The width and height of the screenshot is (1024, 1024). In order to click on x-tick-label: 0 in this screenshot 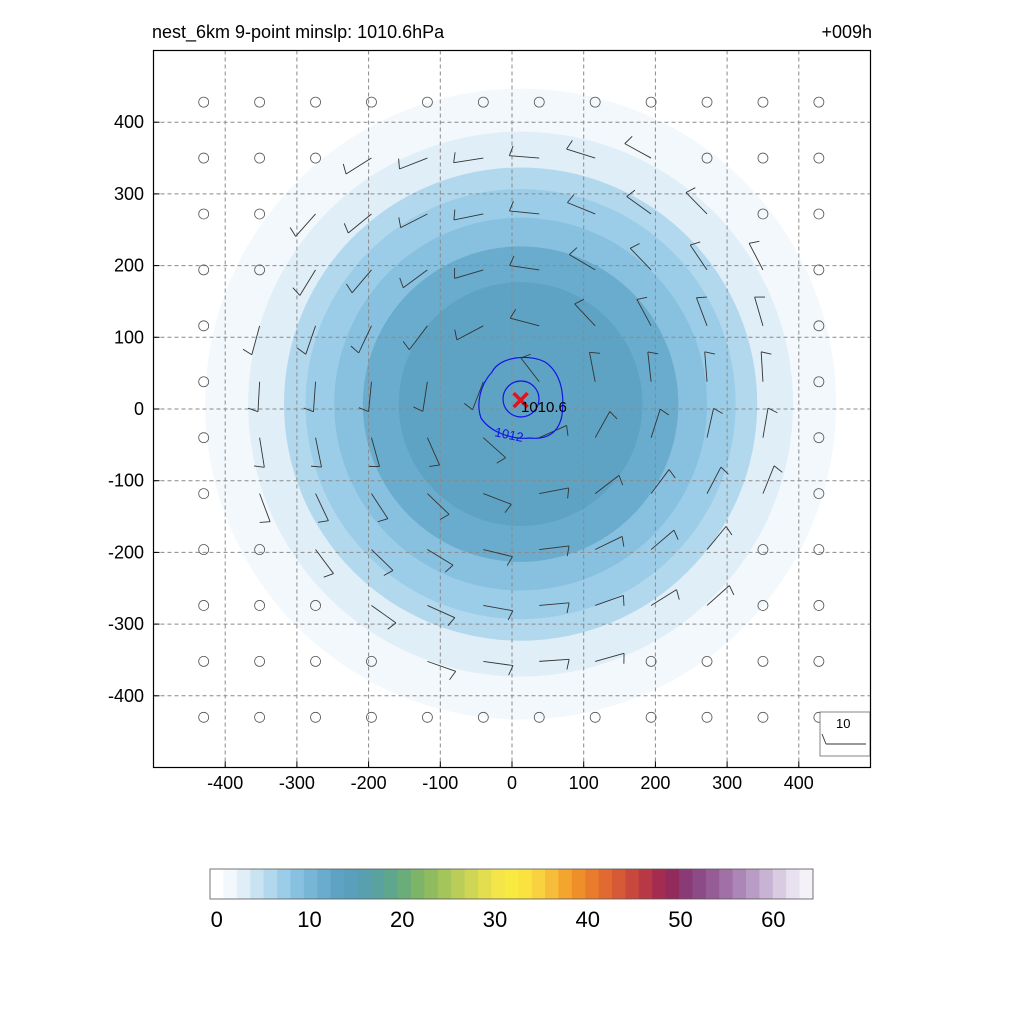, I will do `click(512, 783)`.